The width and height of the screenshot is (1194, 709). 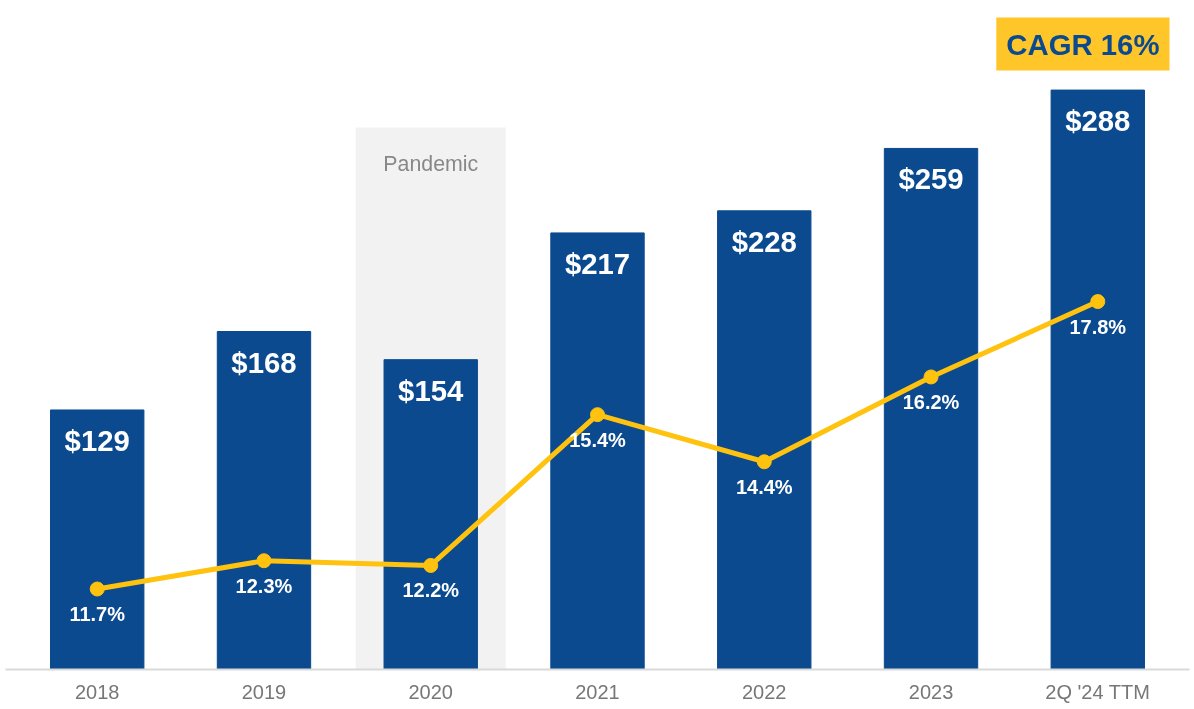 What do you see at coordinates (1097, 691) in the screenshot?
I see `x-tick-label: 2Q '24 TTM` at bounding box center [1097, 691].